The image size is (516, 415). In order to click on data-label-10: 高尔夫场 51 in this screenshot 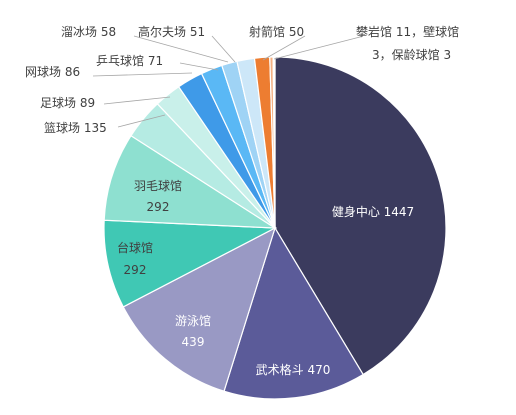, I will do `click(171, 31)`.